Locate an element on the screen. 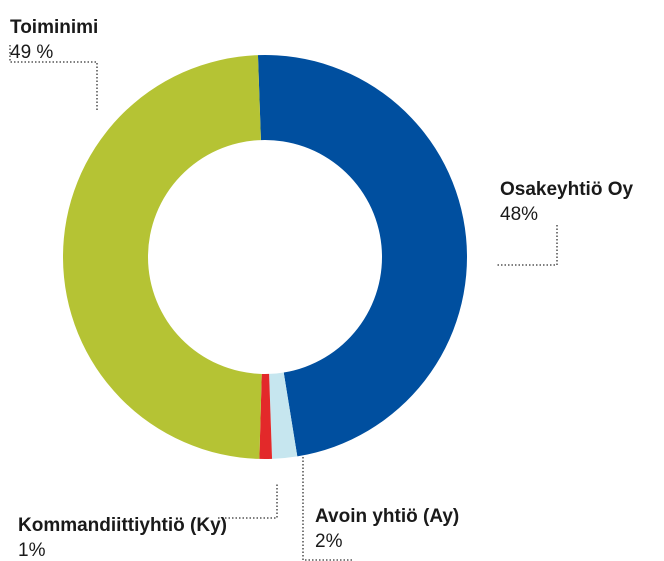  value-label: 49 % is located at coordinates (31, 52).